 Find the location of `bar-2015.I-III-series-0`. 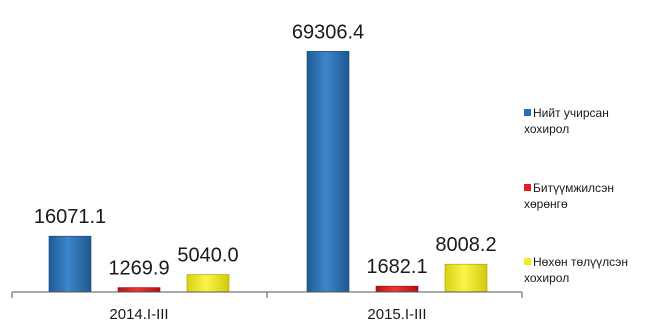

bar-2015.I-III-series-0 is located at coordinates (328, 172).